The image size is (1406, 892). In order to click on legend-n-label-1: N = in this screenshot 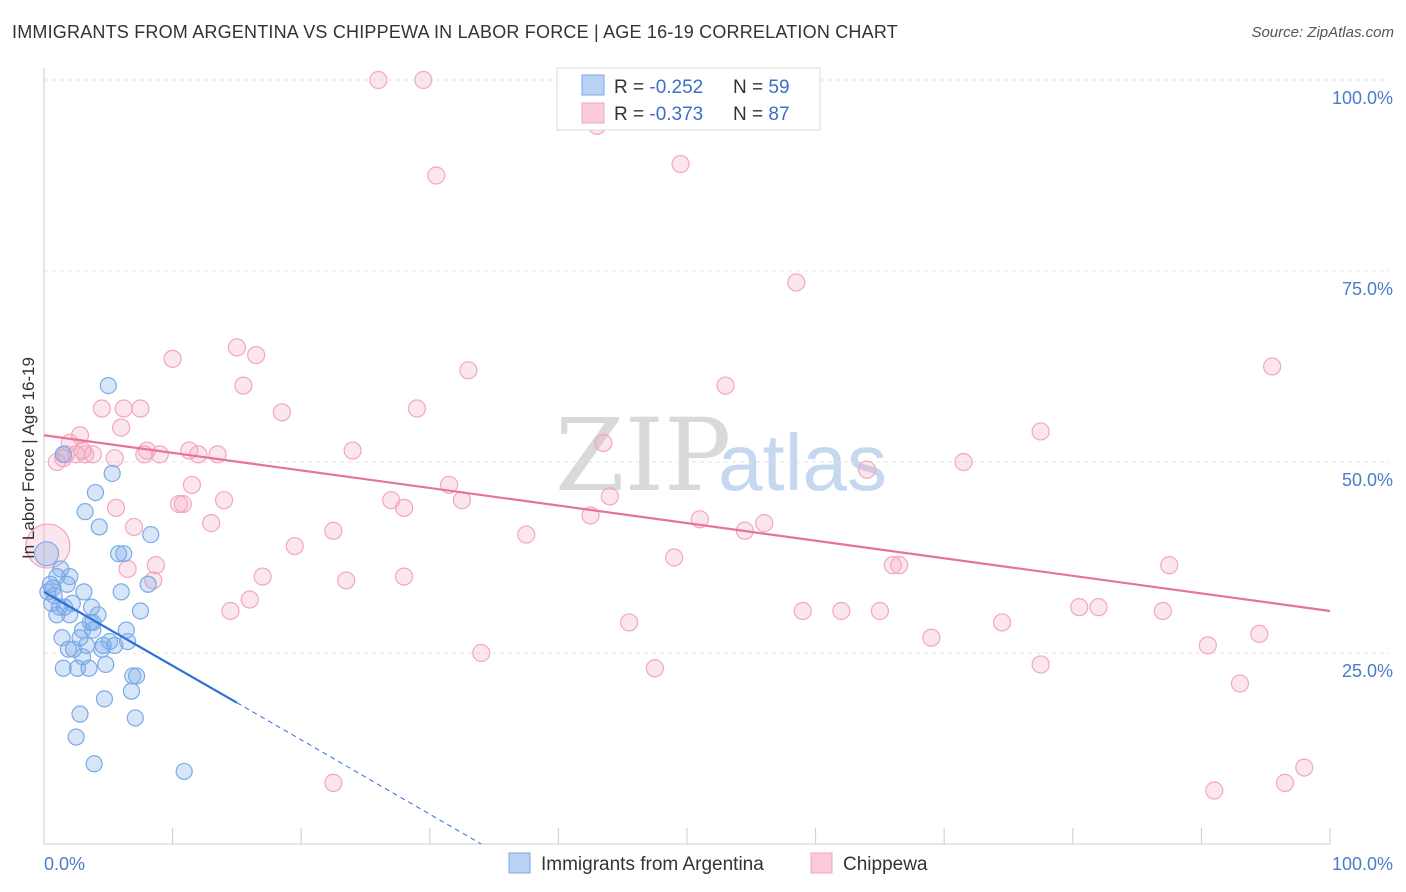, I will do `click(750, 87)`.